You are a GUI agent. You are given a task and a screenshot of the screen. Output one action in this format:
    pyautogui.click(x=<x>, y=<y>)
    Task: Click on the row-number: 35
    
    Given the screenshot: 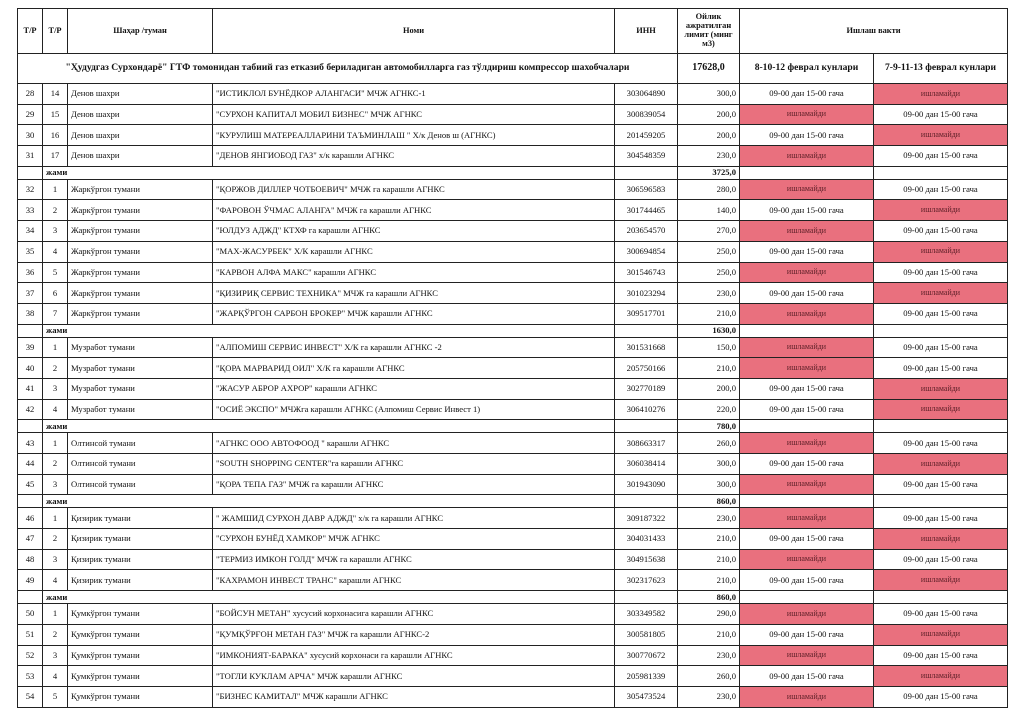 What is the action you would take?
    pyautogui.click(x=30, y=251)
    